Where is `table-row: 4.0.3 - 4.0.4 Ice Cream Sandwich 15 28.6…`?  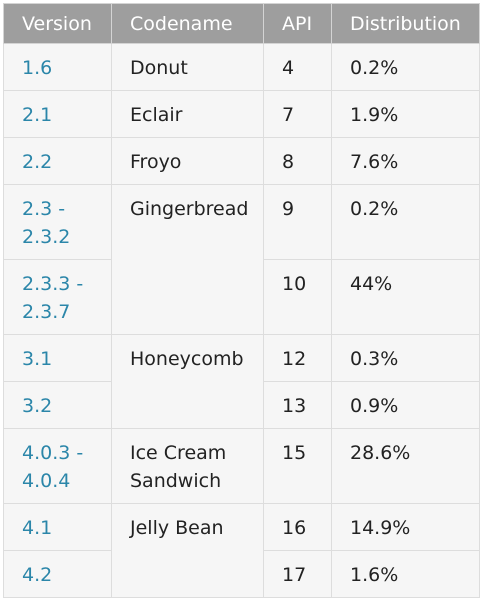 table-row: 4.0.3 - 4.0.4 Ice Cream Sandwich 15 28.6… is located at coordinates (241, 466).